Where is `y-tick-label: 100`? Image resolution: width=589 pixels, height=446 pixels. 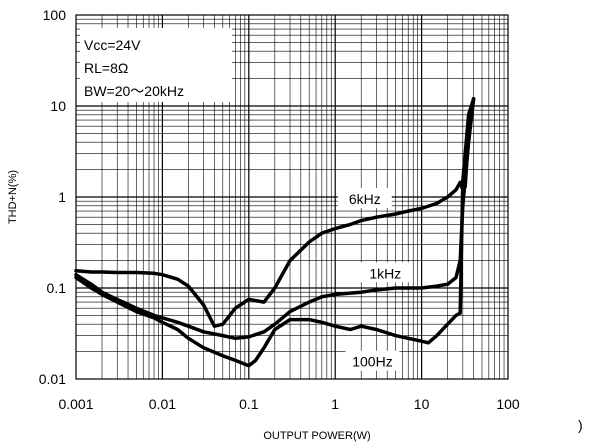 y-tick-label: 100 is located at coordinates (55, 15).